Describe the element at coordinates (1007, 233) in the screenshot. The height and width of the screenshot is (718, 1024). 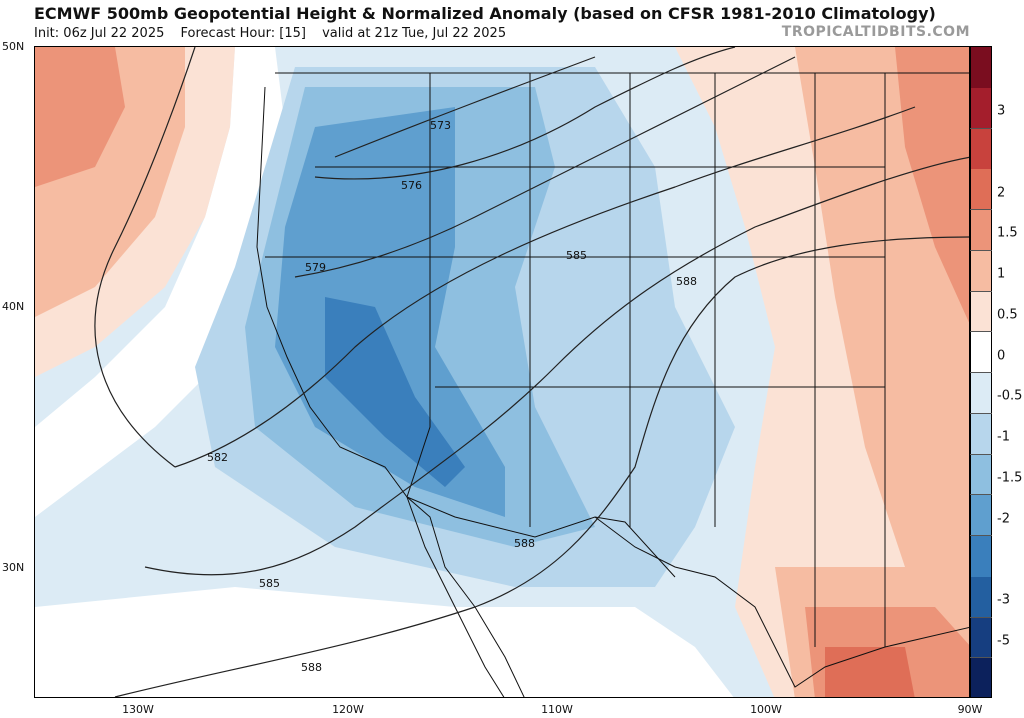
I see `colorbar-label: 1.5` at that location.